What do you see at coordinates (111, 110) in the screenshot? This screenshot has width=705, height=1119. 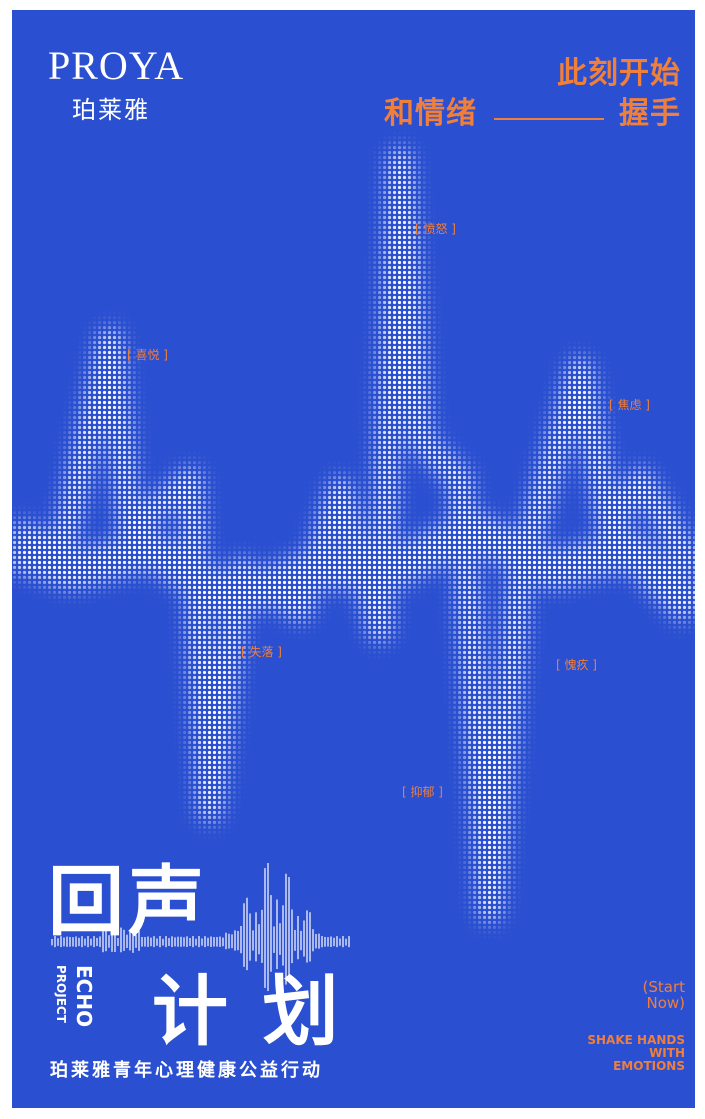 I see `brand-name-cn: 珀莱雅` at bounding box center [111, 110].